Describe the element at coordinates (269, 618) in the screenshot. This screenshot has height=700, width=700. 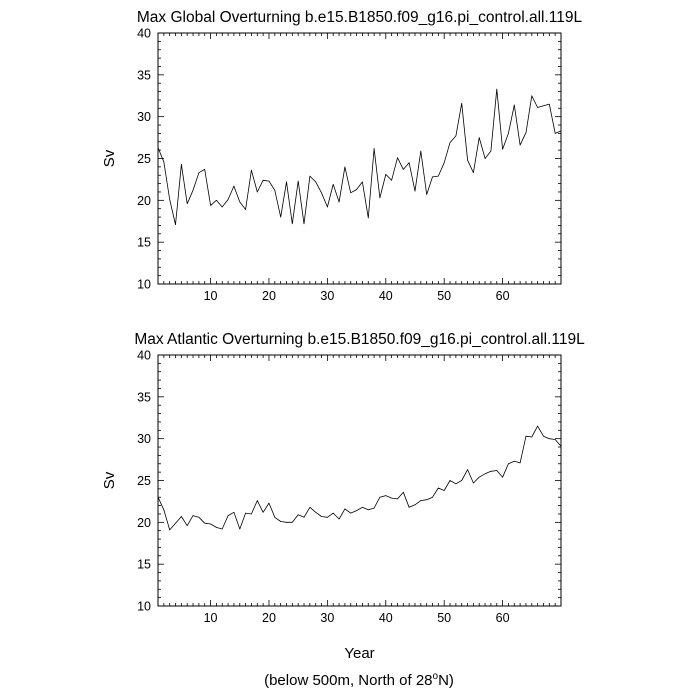
I see `x-tick-label: 20` at that location.